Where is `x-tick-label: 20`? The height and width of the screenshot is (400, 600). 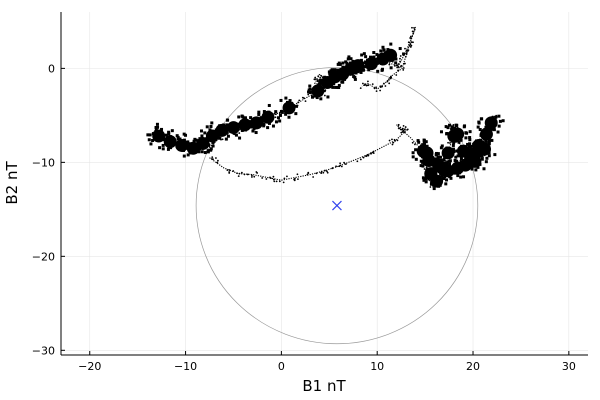
x-tick-label: 20 is located at coordinates (473, 366).